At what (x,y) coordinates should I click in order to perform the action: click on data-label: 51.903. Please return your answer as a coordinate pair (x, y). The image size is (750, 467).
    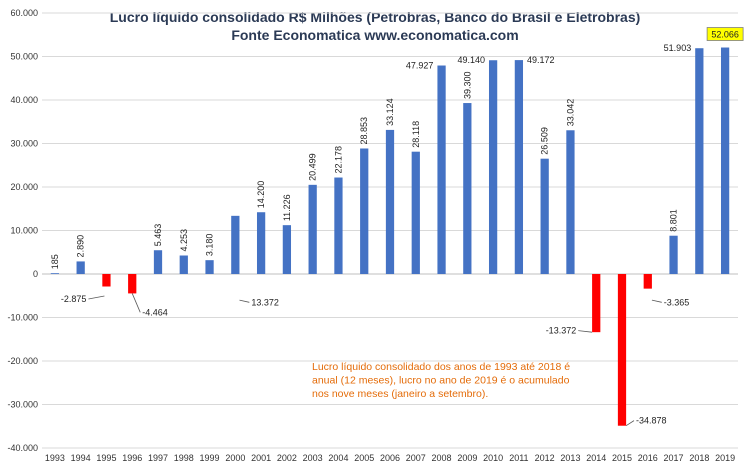
    Looking at the image, I should click on (678, 48).